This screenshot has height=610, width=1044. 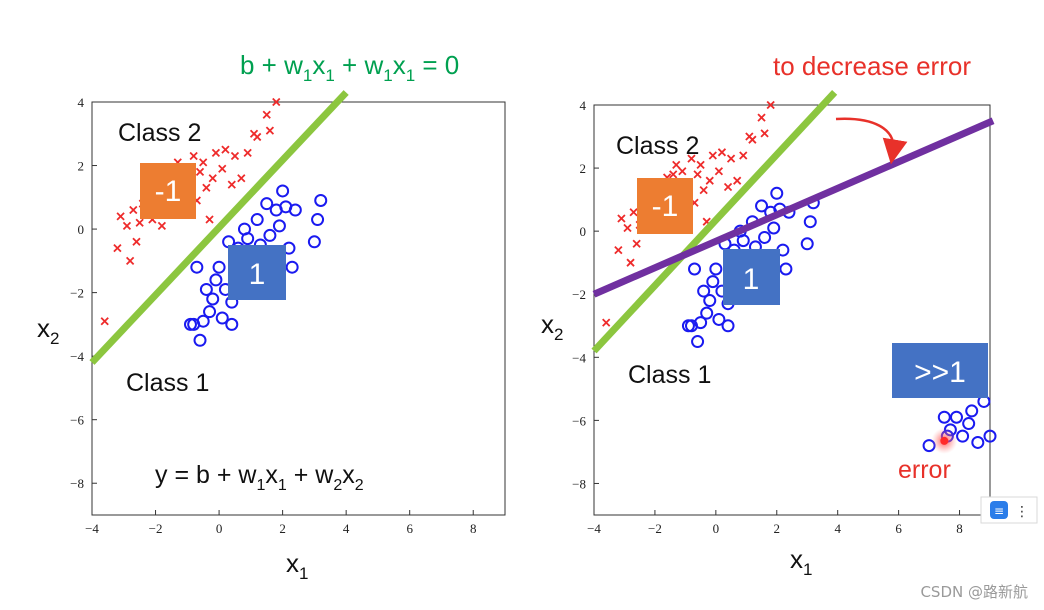 I want to click on translate-icon, so click(x=999, y=510).